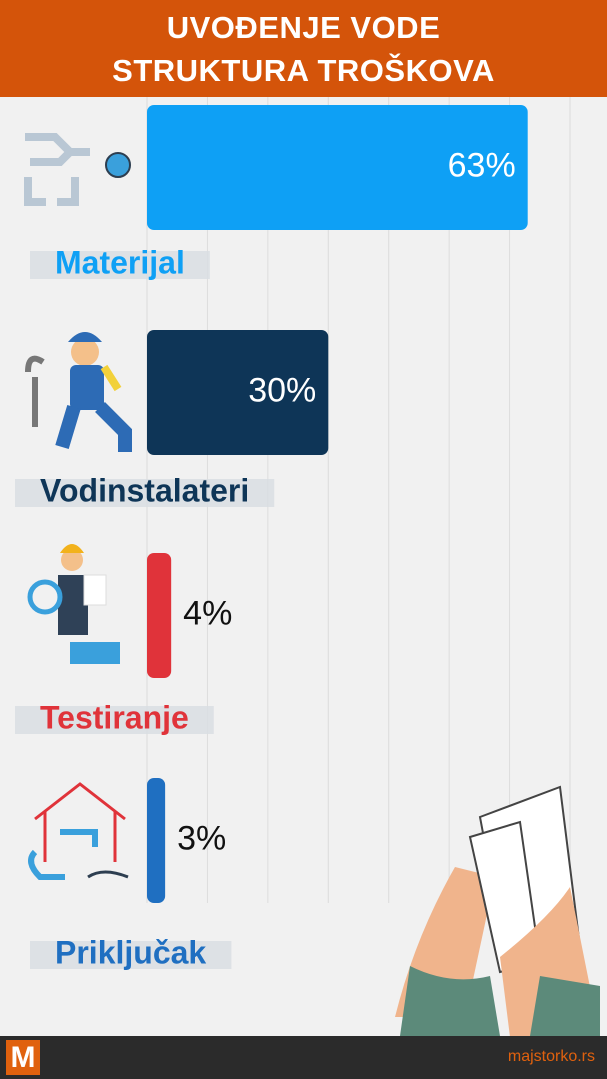 The width and height of the screenshot is (607, 1079). What do you see at coordinates (282, 390) in the screenshot?
I see `value-label: 30%` at bounding box center [282, 390].